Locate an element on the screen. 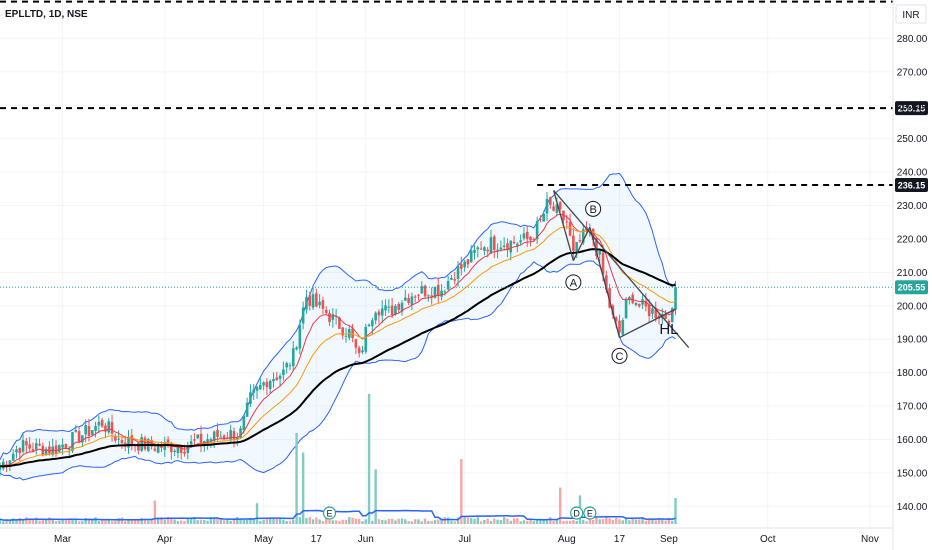 Image resolution: width=932 pixels, height=550 pixels. time-axis: Mar Apr May 17 Jun Jul Aug 17 Sep Oct Nov is located at coordinates (446, 536).